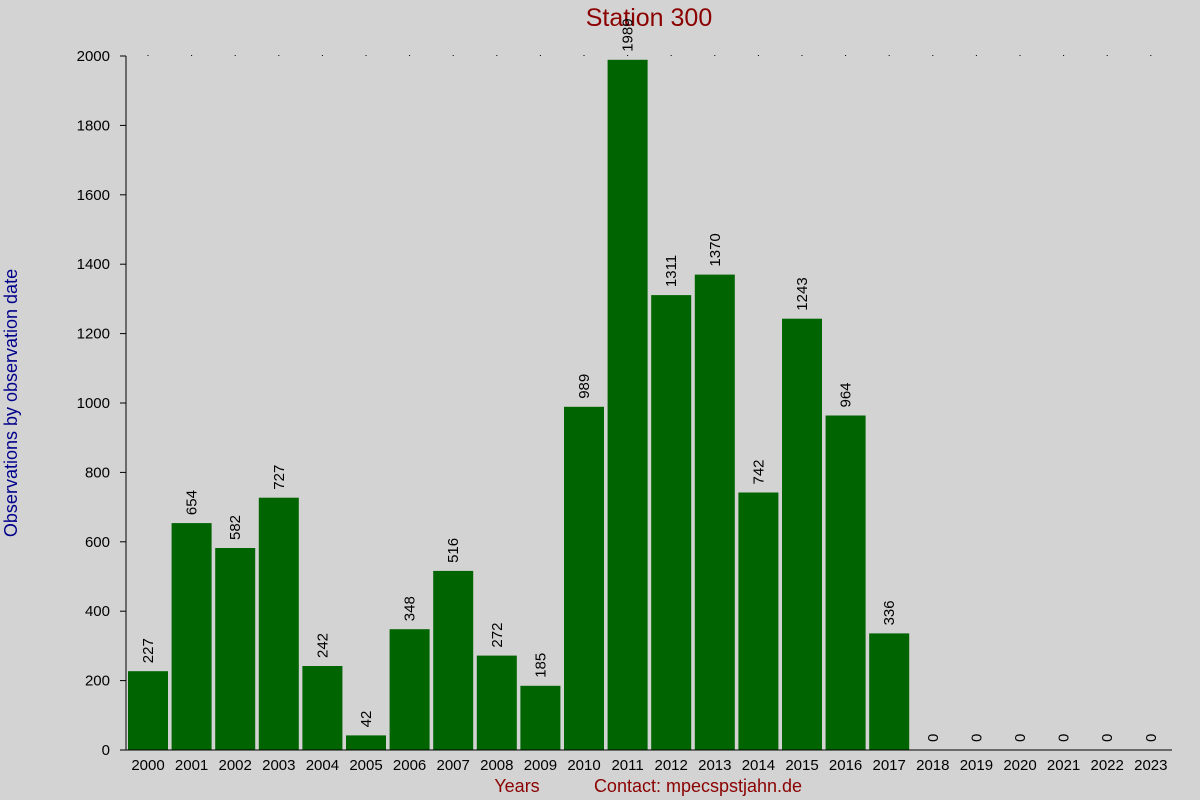 The height and width of the screenshot is (800, 1200). I want to click on y-tick-label-1400: 1400, so click(93, 264).